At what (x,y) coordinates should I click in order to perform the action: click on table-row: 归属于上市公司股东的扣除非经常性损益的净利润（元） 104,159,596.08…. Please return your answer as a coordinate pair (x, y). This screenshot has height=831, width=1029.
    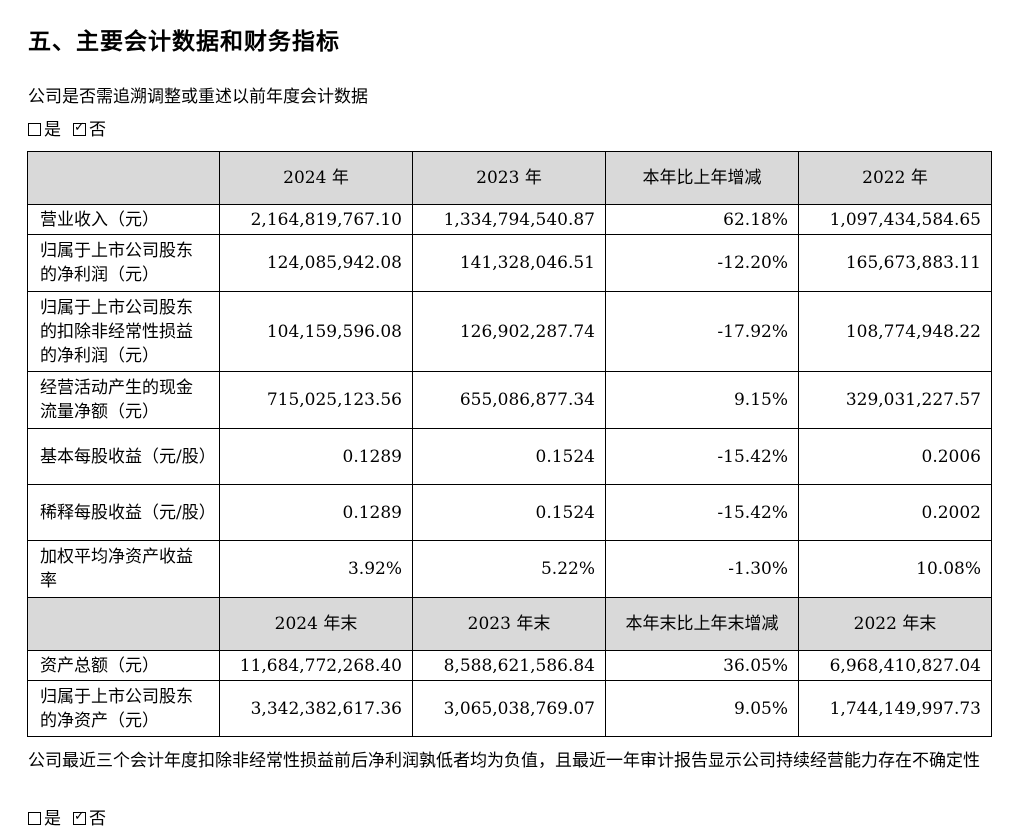
    Looking at the image, I should click on (509, 331).